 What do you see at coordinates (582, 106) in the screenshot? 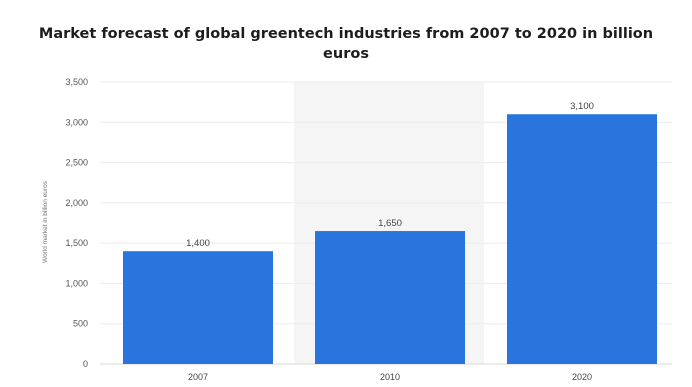
I see `data-label: 3,100` at bounding box center [582, 106].